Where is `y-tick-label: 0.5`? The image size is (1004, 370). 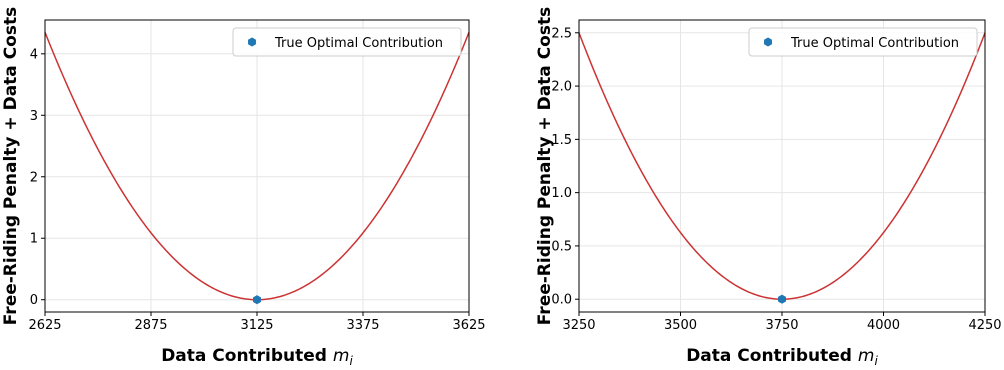 y-tick-label: 0.5 is located at coordinates (561, 246).